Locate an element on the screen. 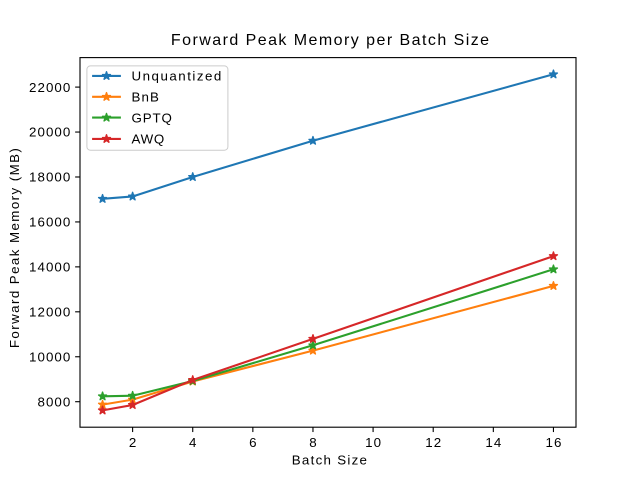 The width and height of the screenshot is (640, 480). svg-text: 12 is located at coordinates (433, 442).